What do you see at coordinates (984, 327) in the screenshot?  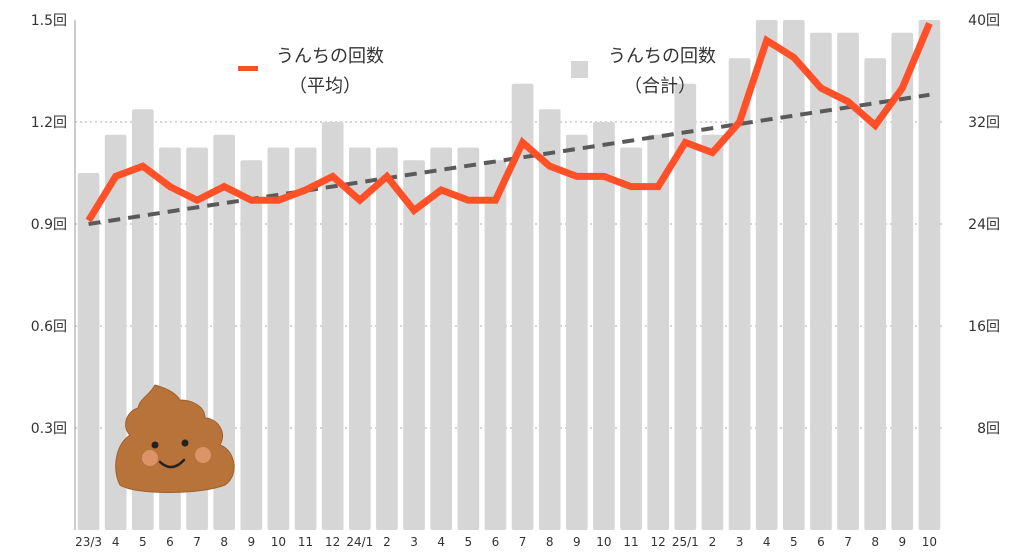 I see `right-tick-label: 16回` at bounding box center [984, 327].